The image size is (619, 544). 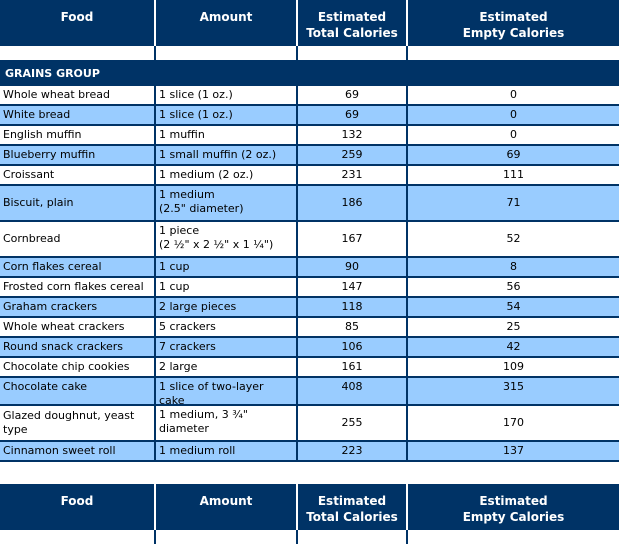 I want to click on total-calories-cell: 259, so click(x=353, y=155).